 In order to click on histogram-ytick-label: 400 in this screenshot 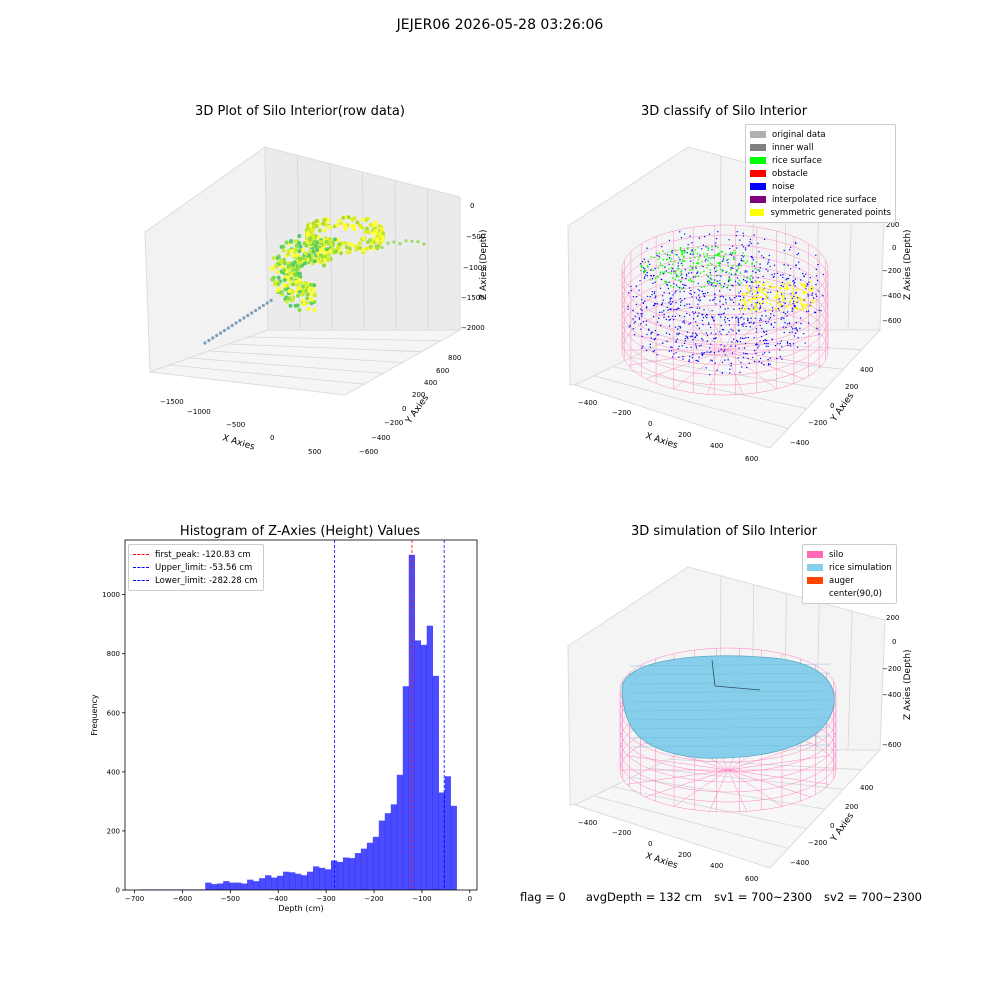, I will do `click(113, 772)`.